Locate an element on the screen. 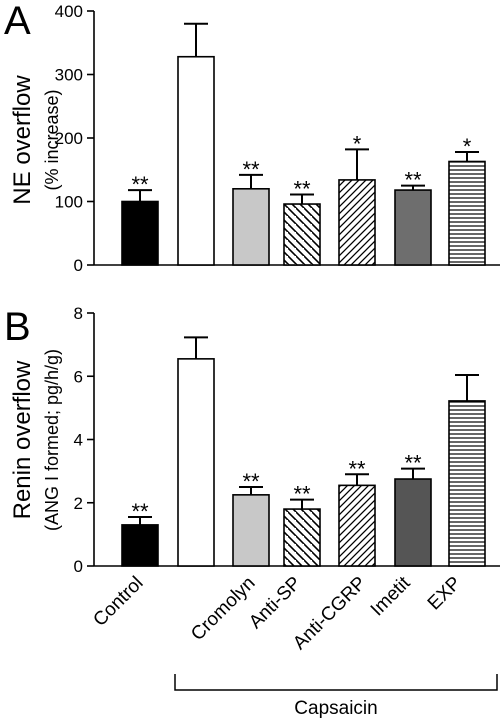 Image resolution: width=500 pixels, height=718 pixels. panel-a-ylabel-sub: (% increase) is located at coordinates (52, 139).